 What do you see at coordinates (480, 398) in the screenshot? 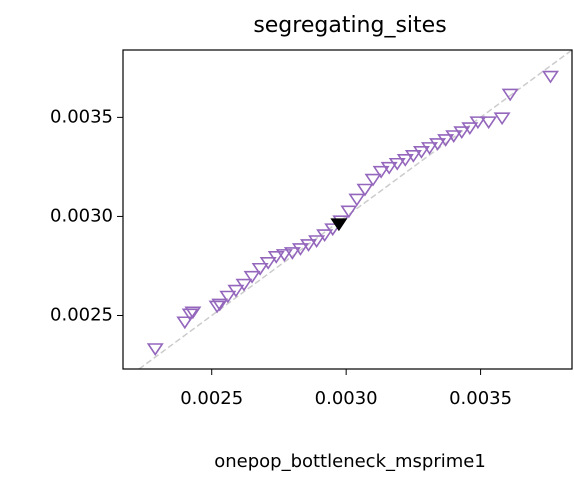
I see `x-tick-label: 0.0035` at bounding box center [480, 398].